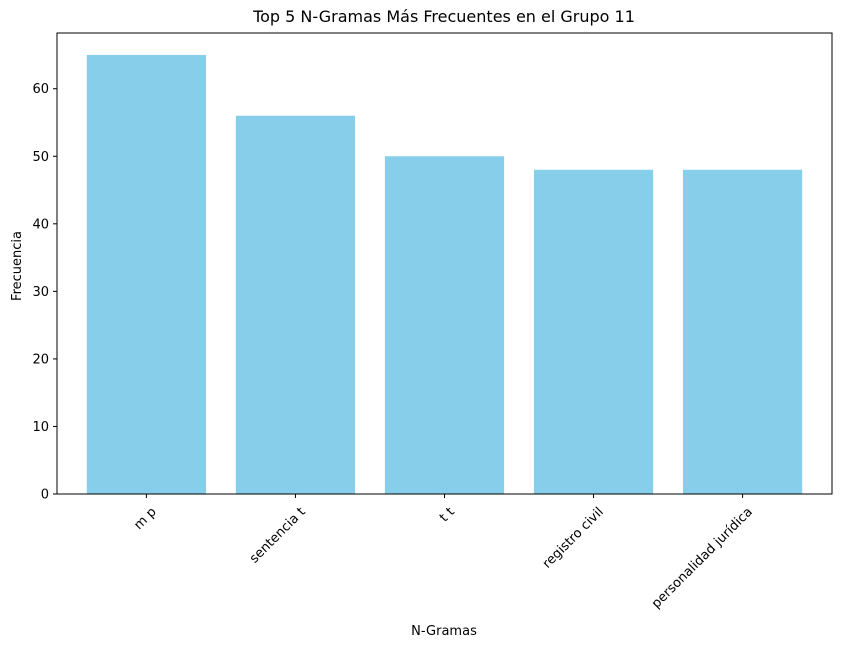 The width and height of the screenshot is (841, 647). What do you see at coordinates (40, 89) in the screenshot?
I see `y-tick-label: 60` at bounding box center [40, 89].